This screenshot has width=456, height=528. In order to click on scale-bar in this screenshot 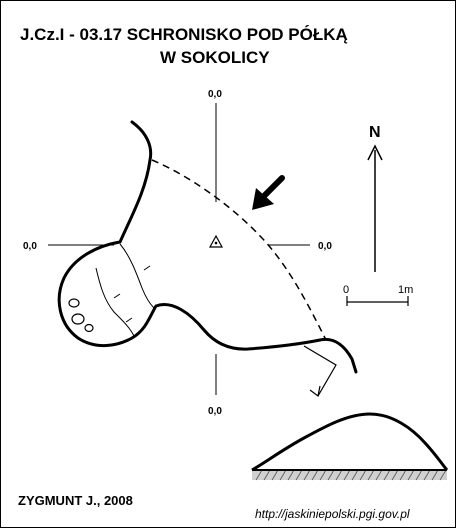, I will do `click(377, 301)`.